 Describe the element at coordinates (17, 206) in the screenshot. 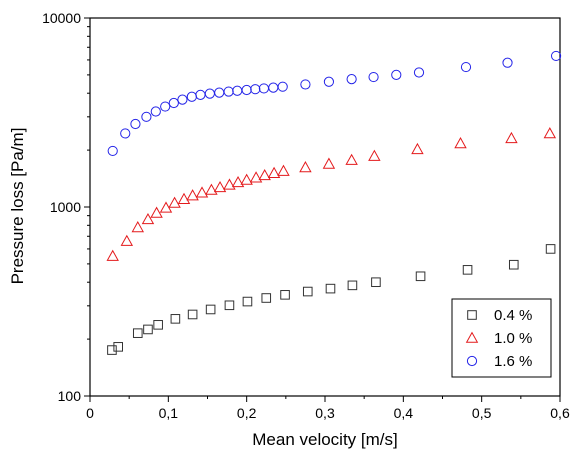

I see `y-axis-title: Pressure loss [Pa/m]` at that location.